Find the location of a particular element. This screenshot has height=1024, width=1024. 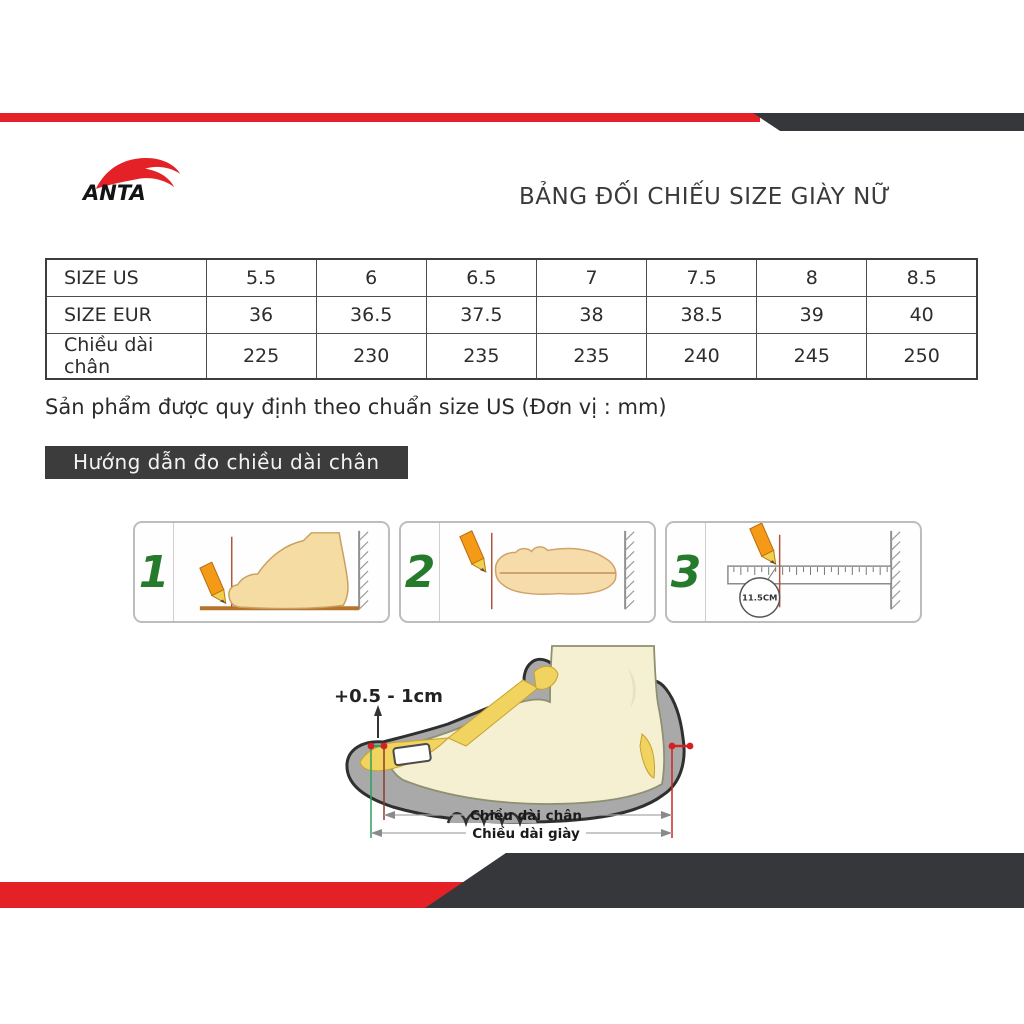

cell: 8.5 is located at coordinates (922, 277).